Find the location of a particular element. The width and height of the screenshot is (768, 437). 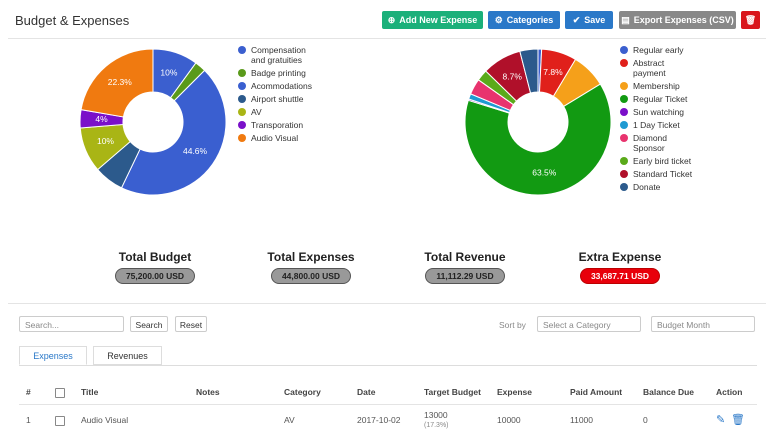

cell: AV is located at coordinates (289, 420).